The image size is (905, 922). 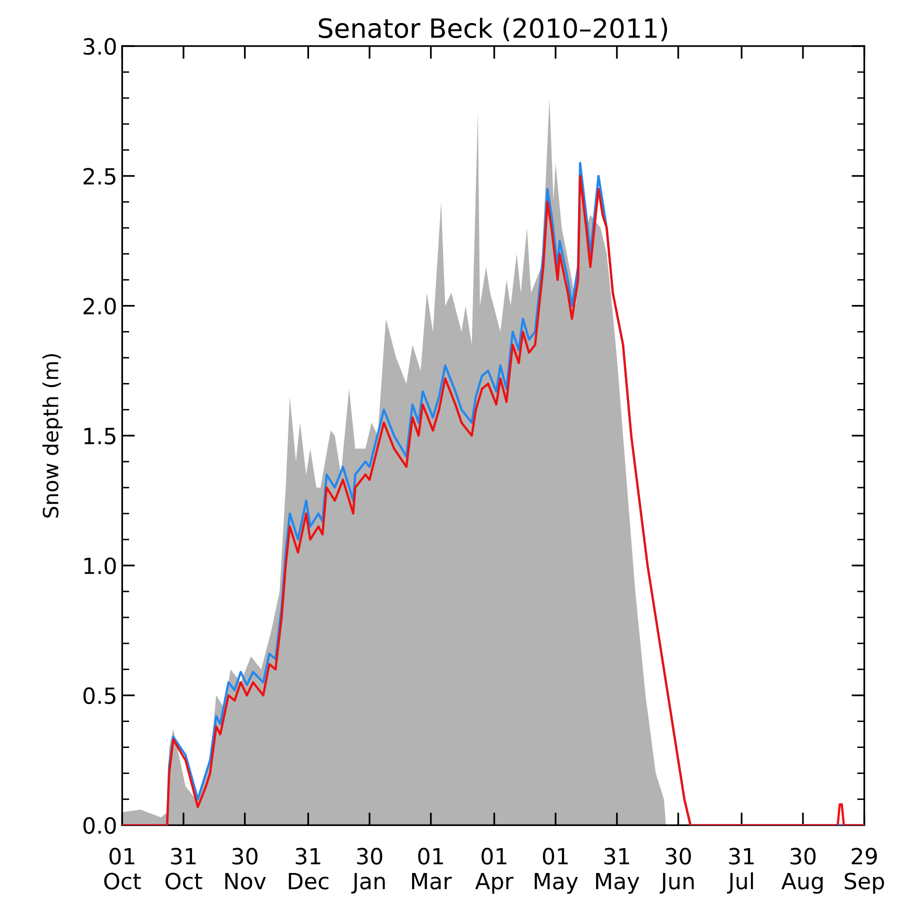 What do you see at coordinates (100, 176) in the screenshot?
I see `y-tick-label: 2.5` at bounding box center [100, 176].